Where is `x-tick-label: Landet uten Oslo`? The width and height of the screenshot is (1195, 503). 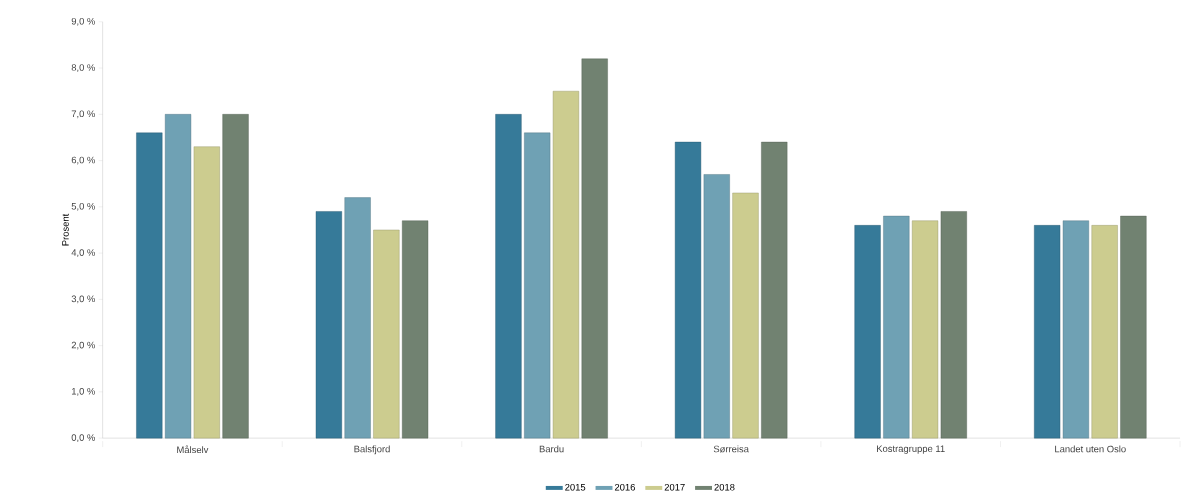
x-tick-label: Landet uten Oslo is located at coordinates (1090, 449).